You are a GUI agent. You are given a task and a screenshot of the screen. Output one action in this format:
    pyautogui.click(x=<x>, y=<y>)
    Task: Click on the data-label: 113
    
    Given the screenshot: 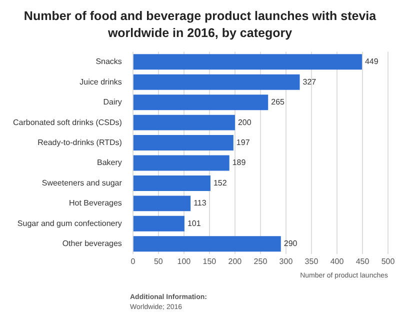 What is the action you would take?
    pyautogui.click(x=200, y=203)
    